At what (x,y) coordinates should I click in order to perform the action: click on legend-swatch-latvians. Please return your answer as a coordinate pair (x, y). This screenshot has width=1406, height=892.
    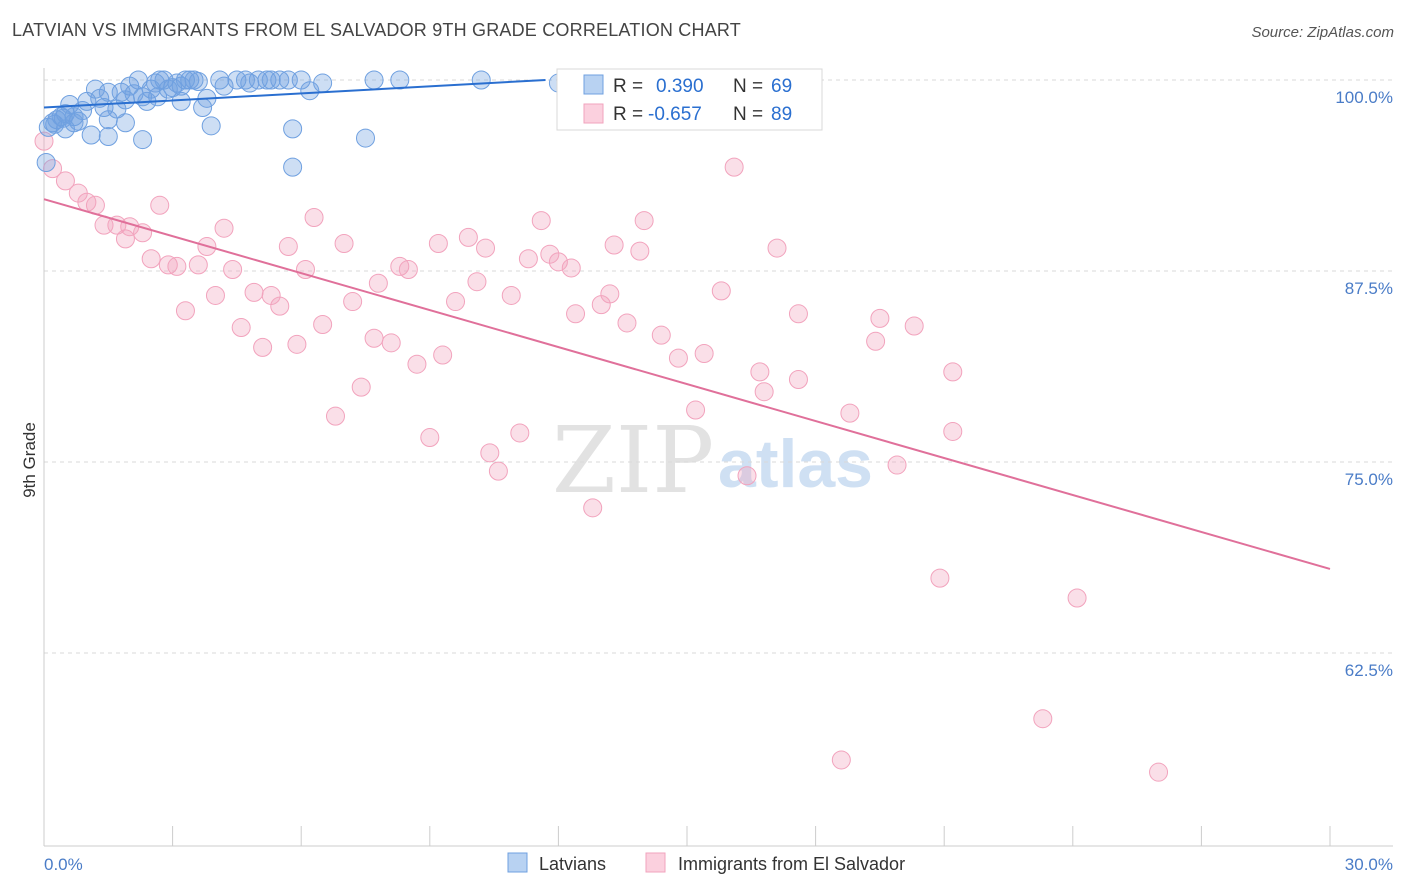
    Looking at the image, I should click on (593, 84).